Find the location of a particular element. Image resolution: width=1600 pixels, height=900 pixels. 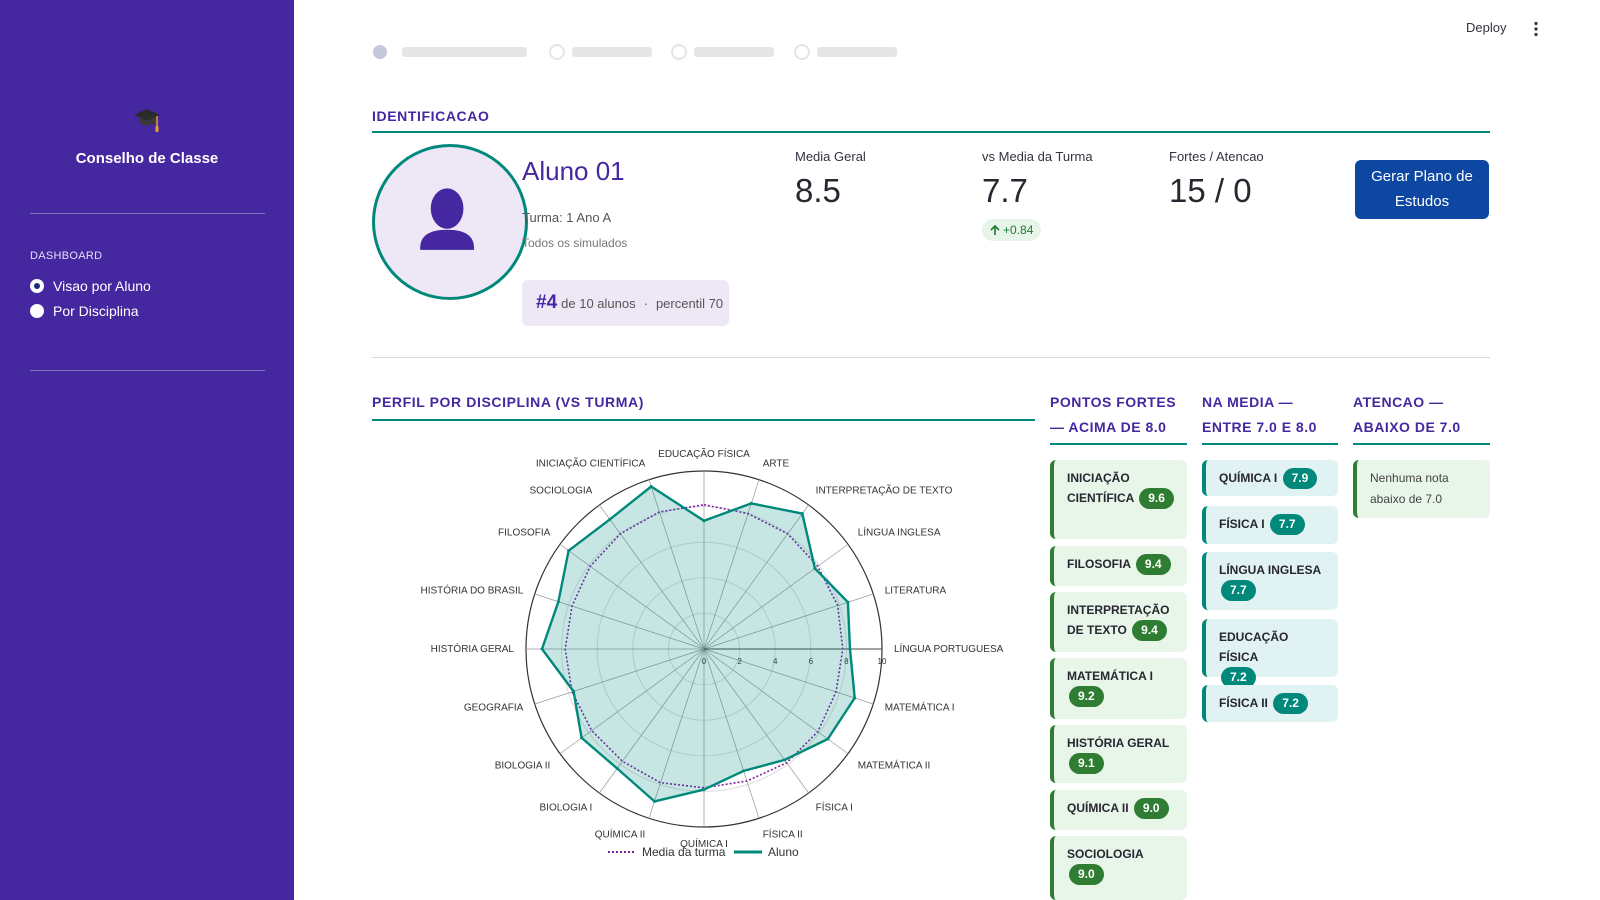

grade-badge: 9.0 is located at coordinates (1151, 808).